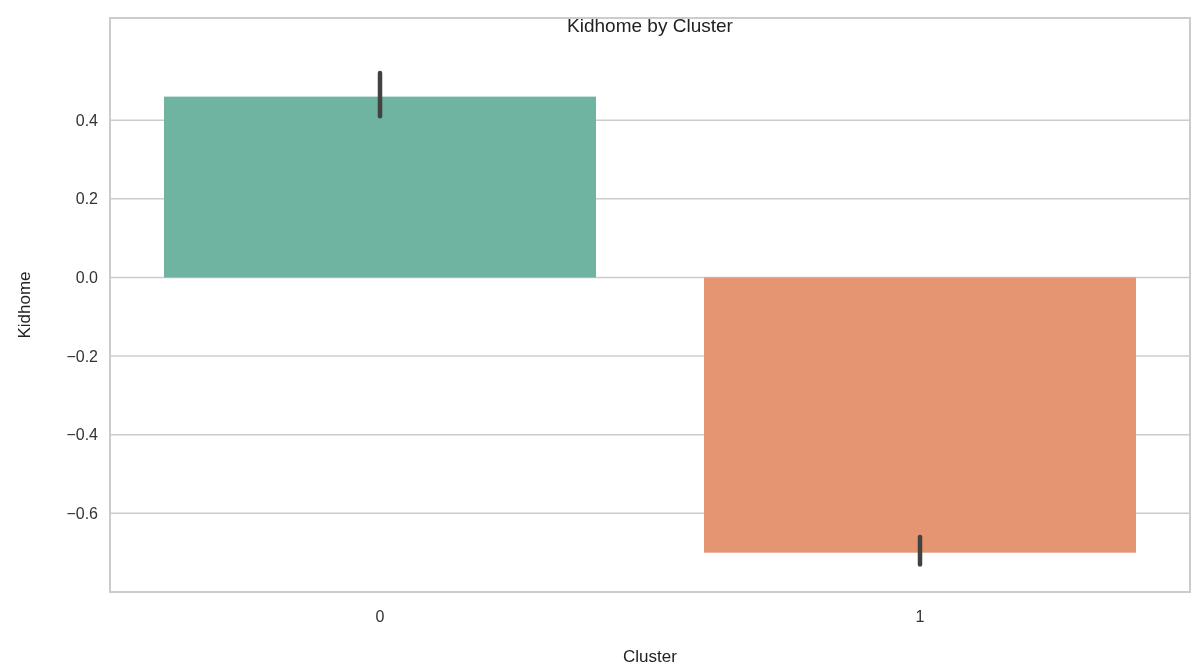 This screenshot has height=667, width=1192. Describe the element at coordinates (24, 305) in the screenshot. I see `y-axis-title: Kidhome` at that location.